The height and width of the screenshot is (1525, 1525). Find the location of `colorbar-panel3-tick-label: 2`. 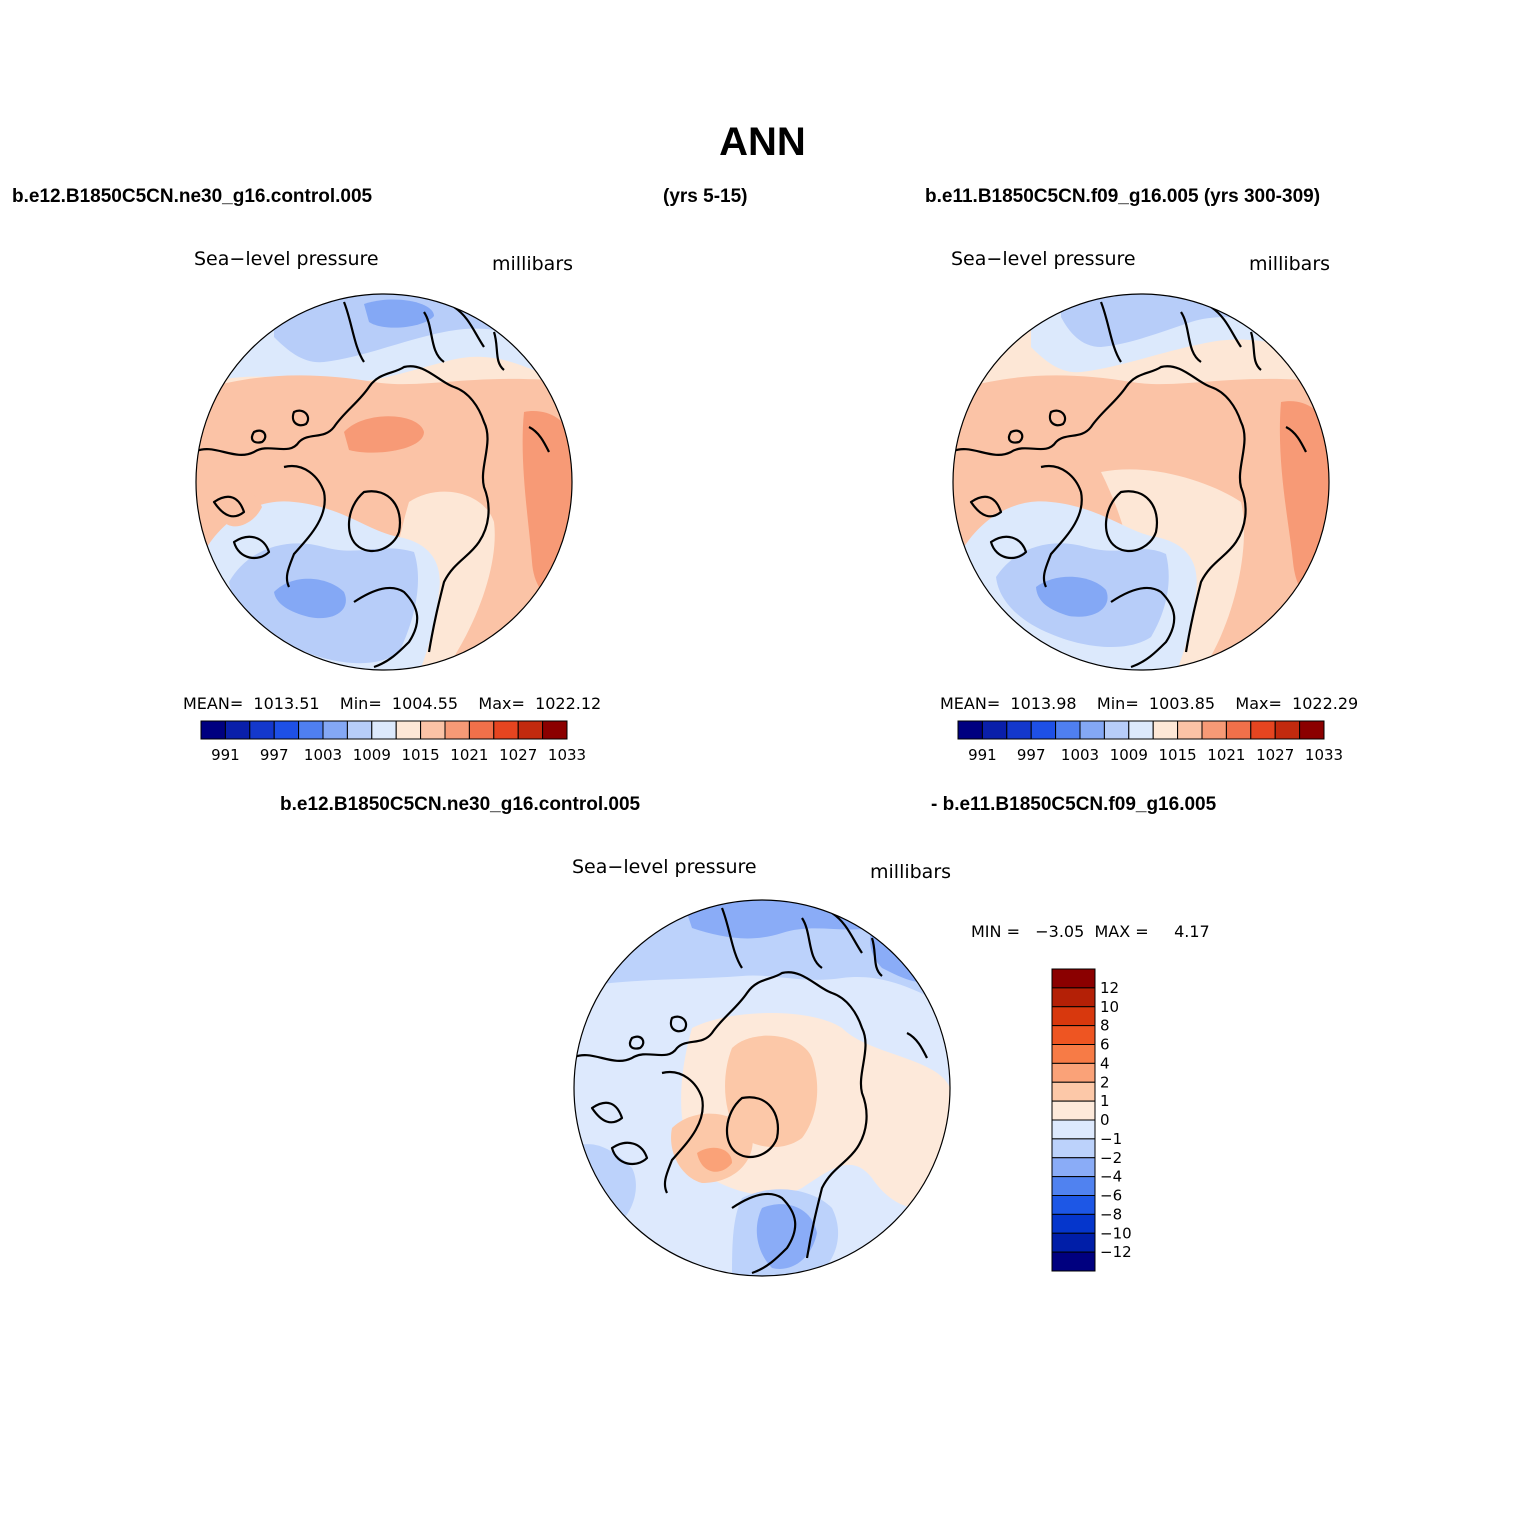

colorbar-panel3-tick-label: 2 is located at coordinates (1105, 1082).